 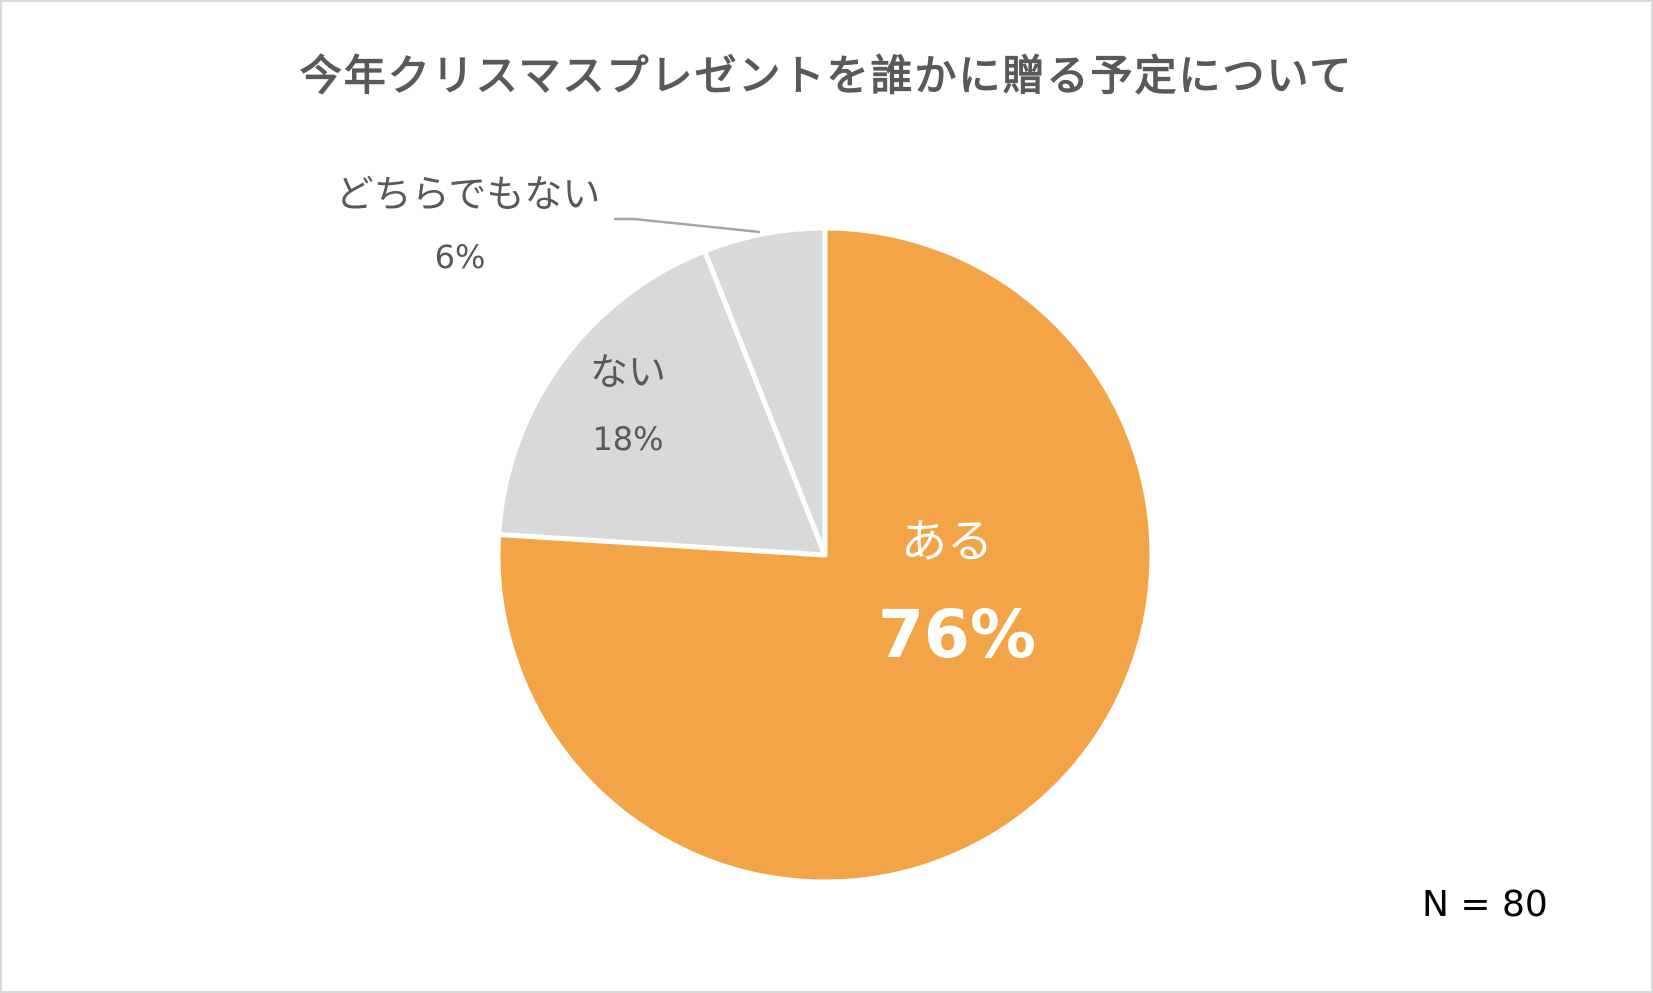 What do you see at coordinates (957, 634) in the screenshot?
I see `slice-value-label-1: 76%` at bounding box center [957, 634].